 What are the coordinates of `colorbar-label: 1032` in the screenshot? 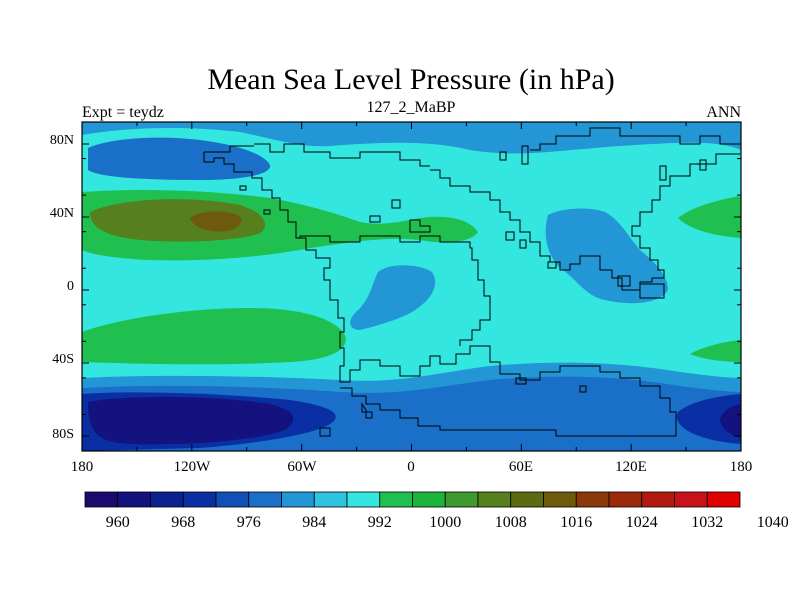 It's located at (707, 522).